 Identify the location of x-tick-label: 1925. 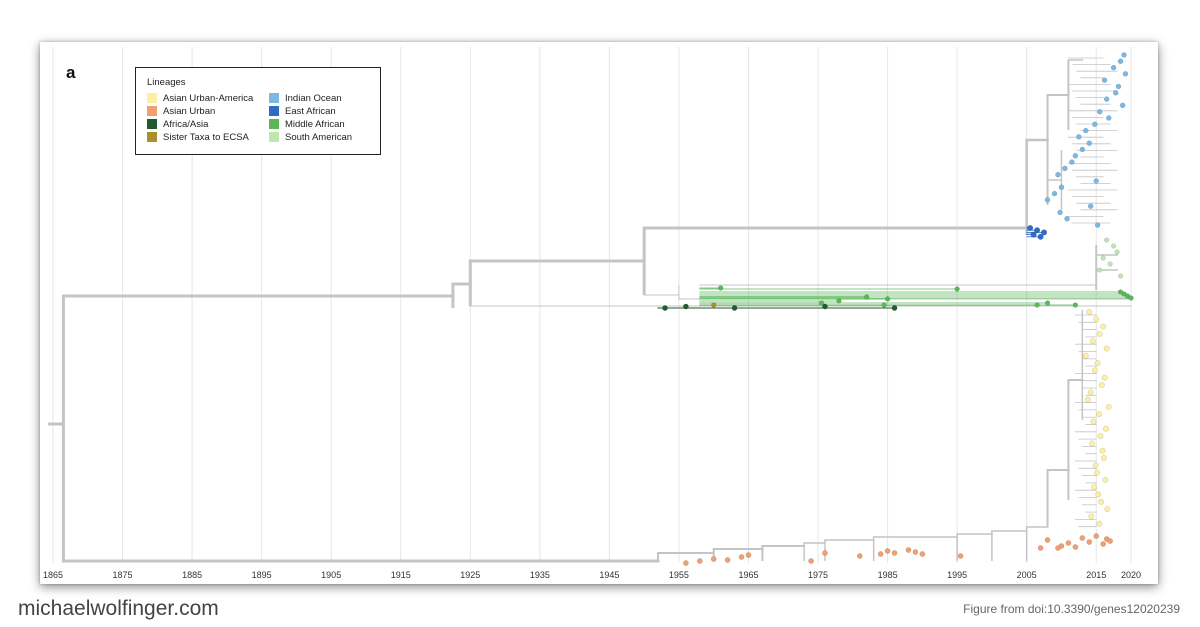
(470, 575).